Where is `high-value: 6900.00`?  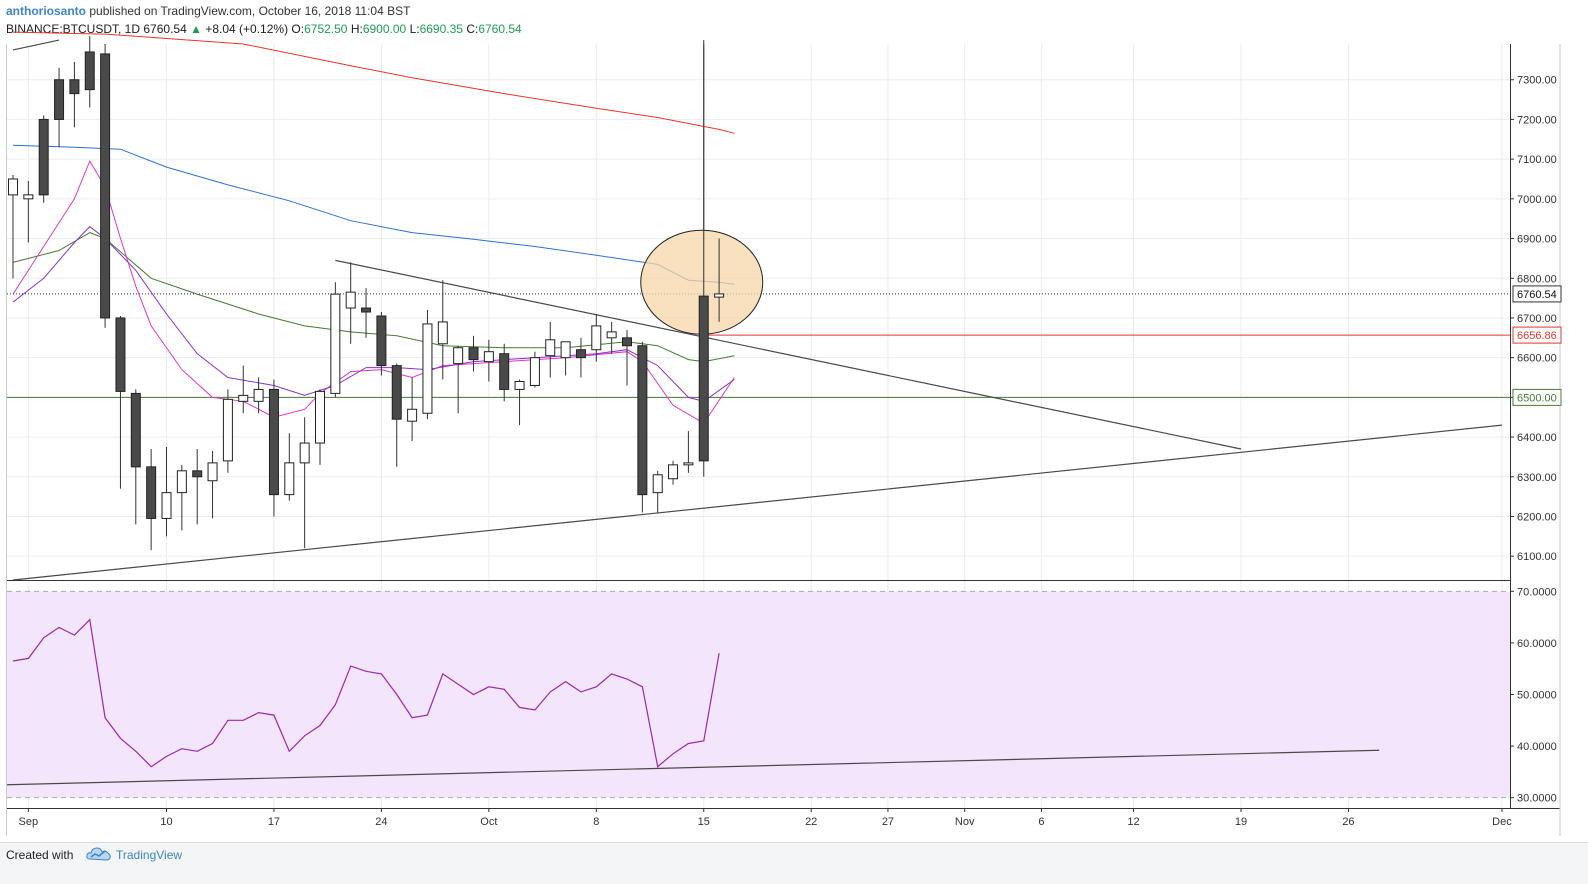
high-value: 6900.00 is located at coordinates (384, 29).